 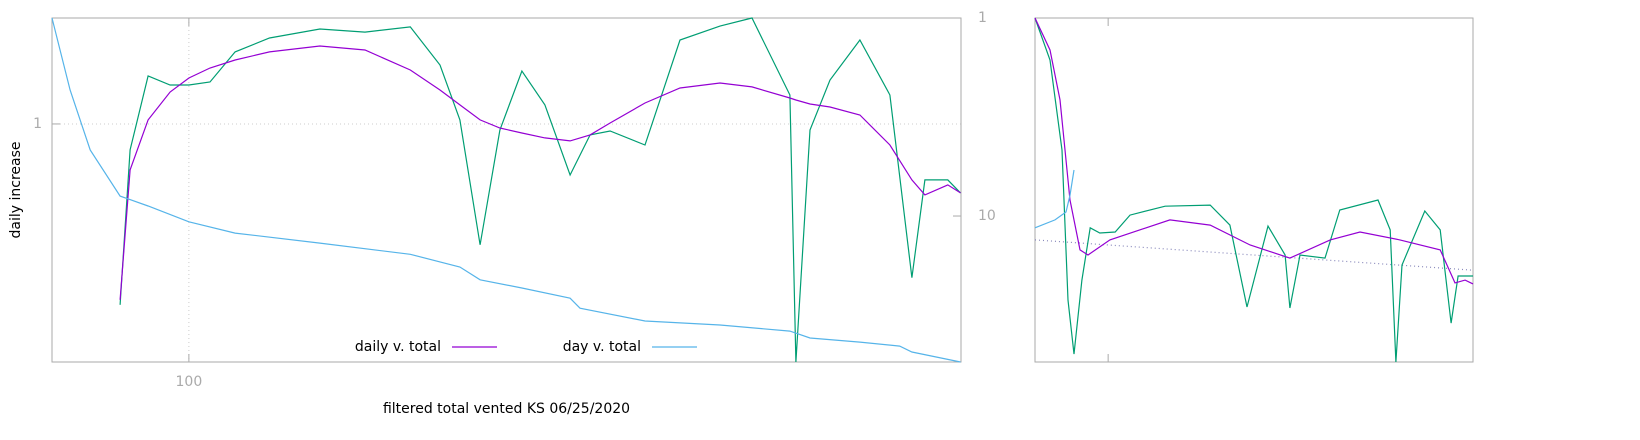 I want to click on x-axis-label: filtered total vented KS 06/25/2020, so click(x=506, y=409).